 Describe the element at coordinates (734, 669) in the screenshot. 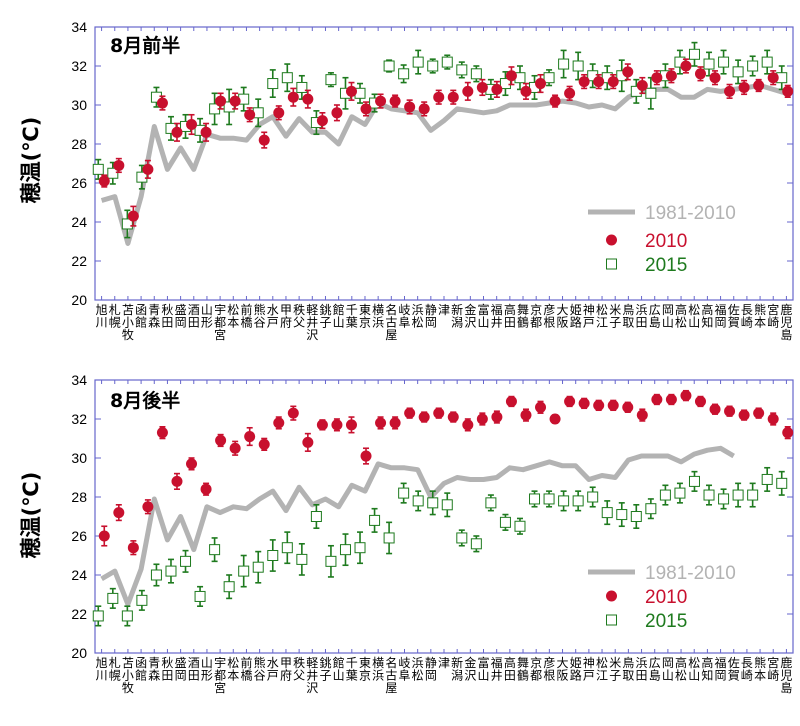

I see `station-label: 佐賀` at that location.